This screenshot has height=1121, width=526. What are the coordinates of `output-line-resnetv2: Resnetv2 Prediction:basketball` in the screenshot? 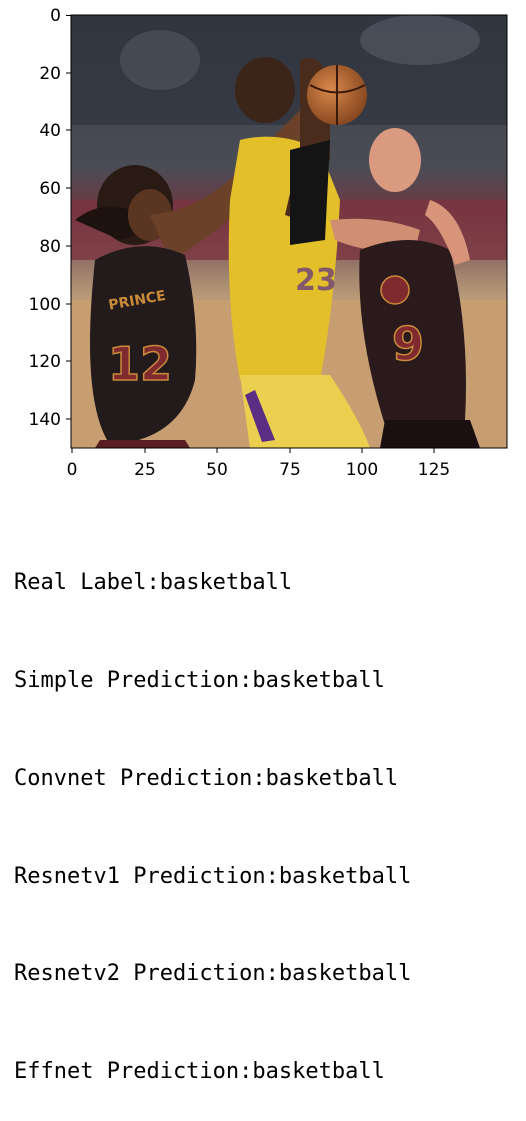 It's located at (212, 974).